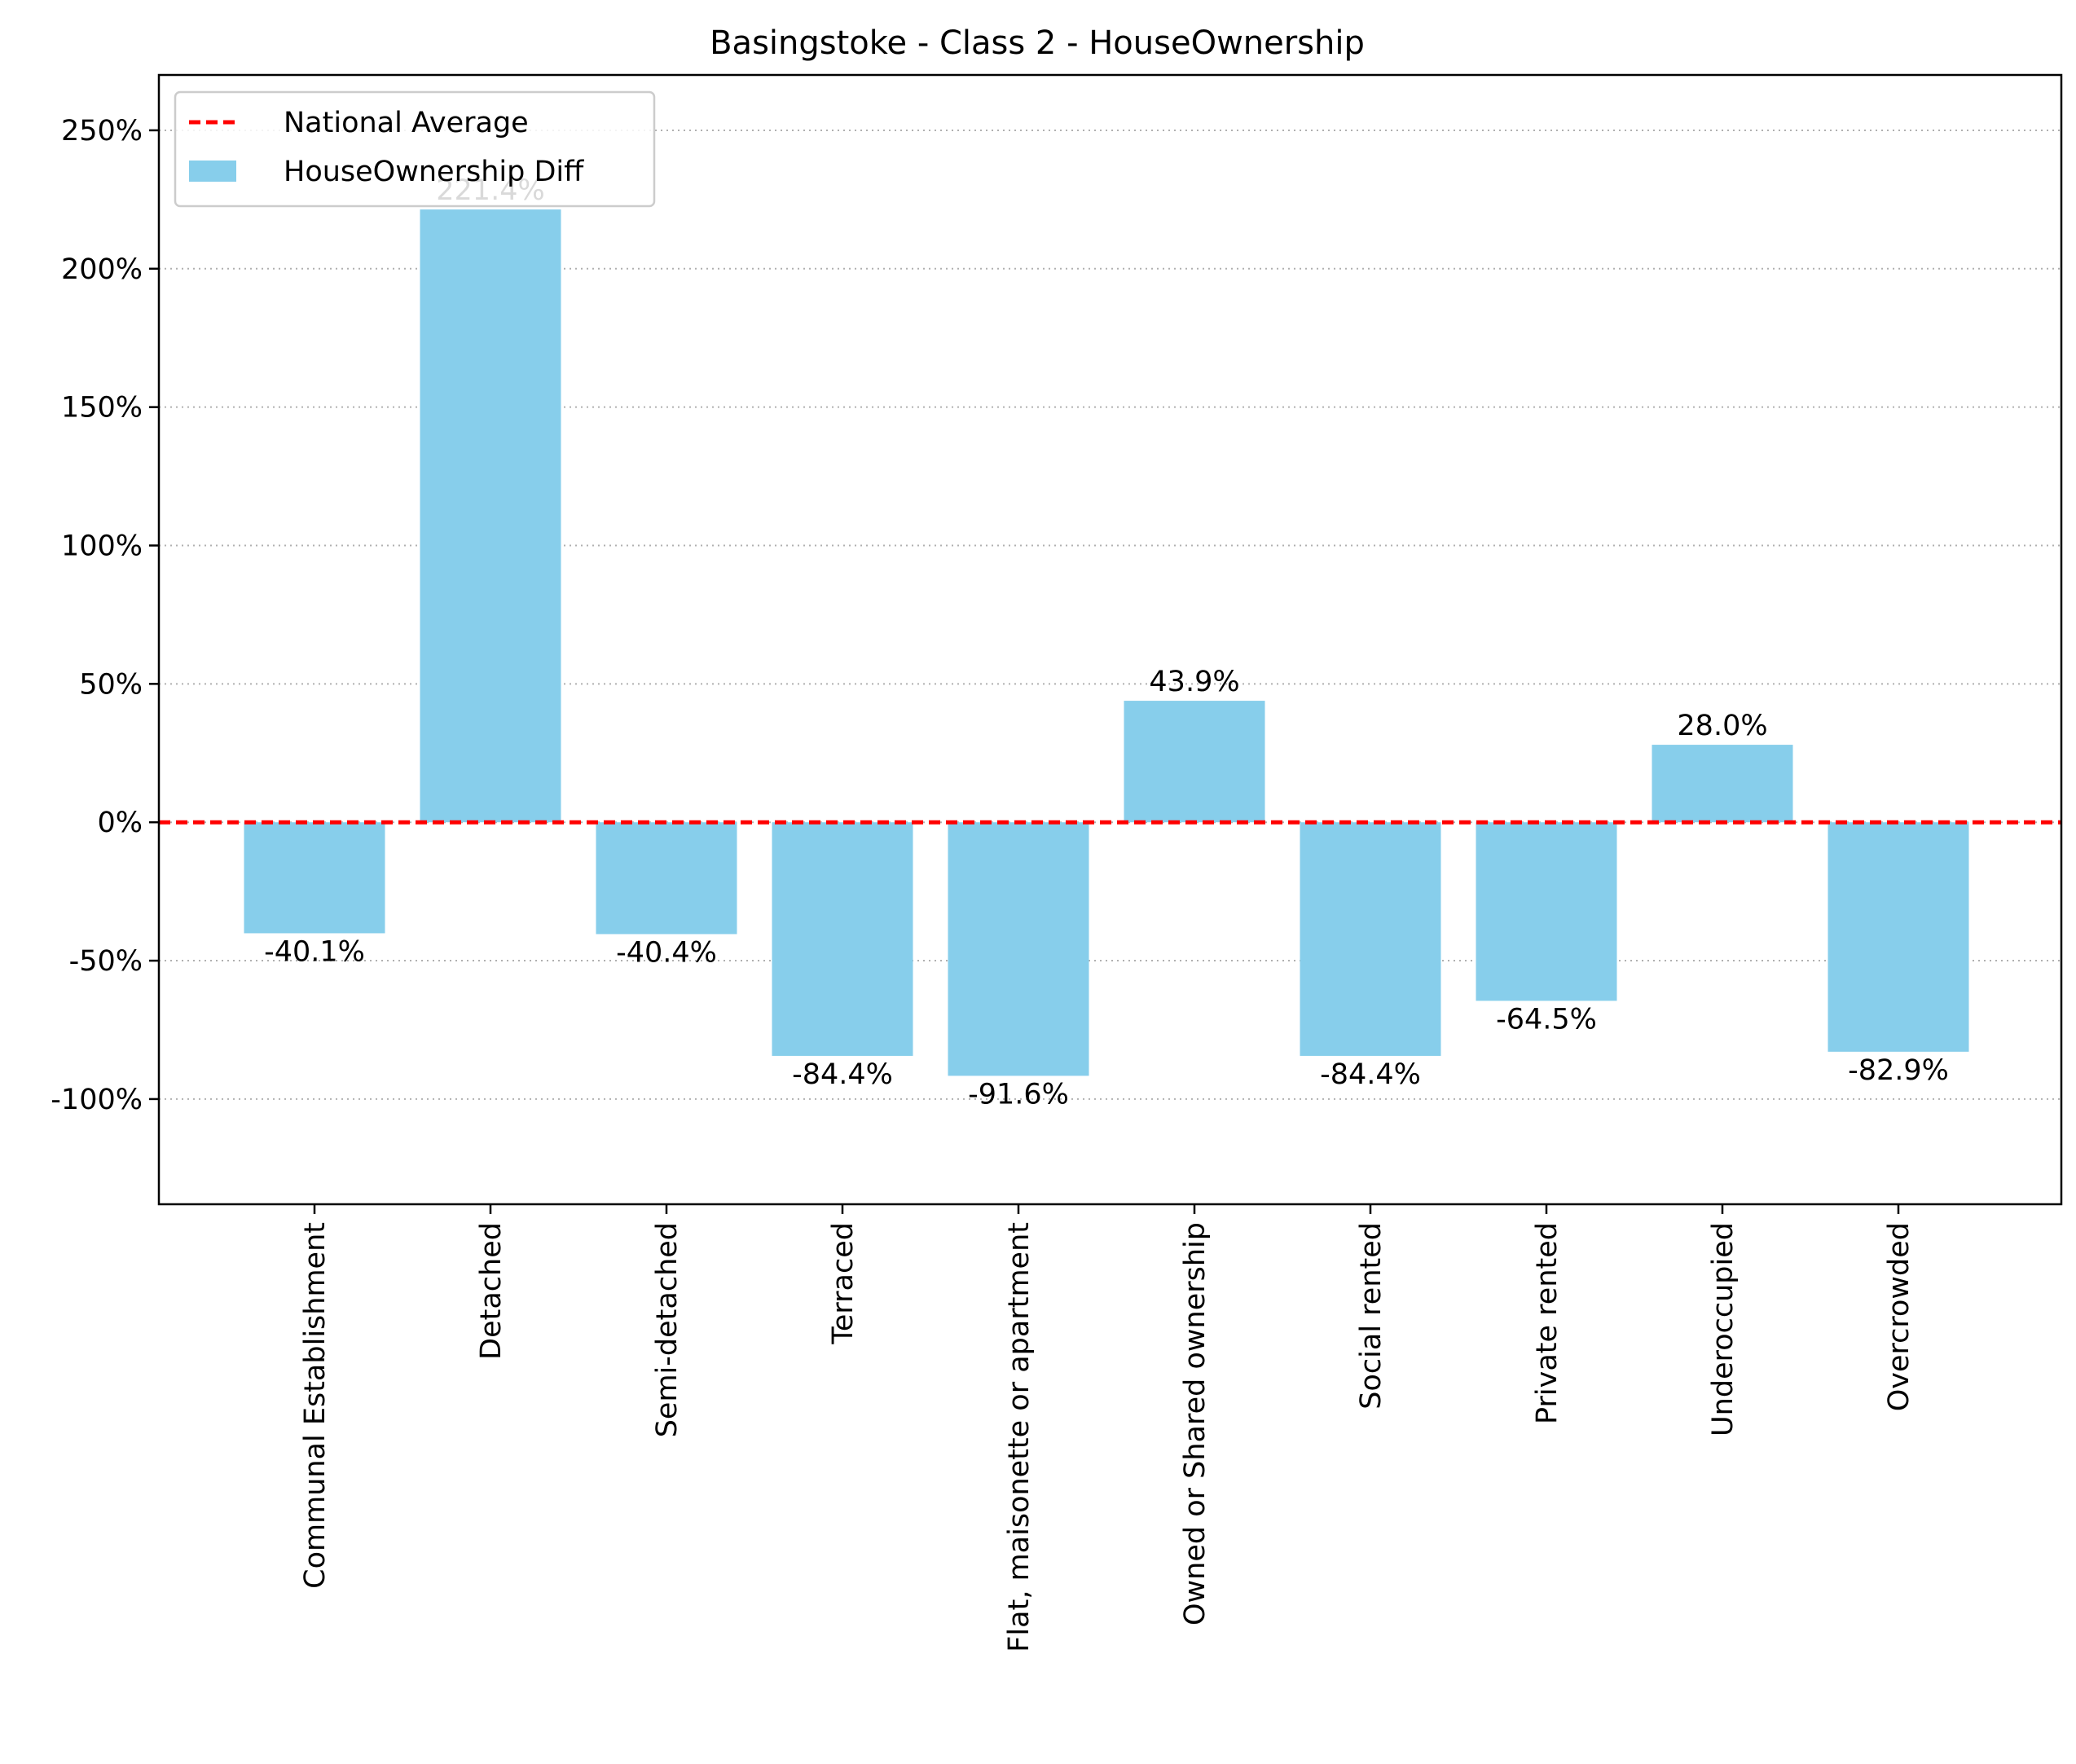 Image resolution: width=2076 pixels, height=1764 pixels. I want to click on y-axis: -100% -50% 0% 50% 100% 150% 200% 250%, so click(105, 615).